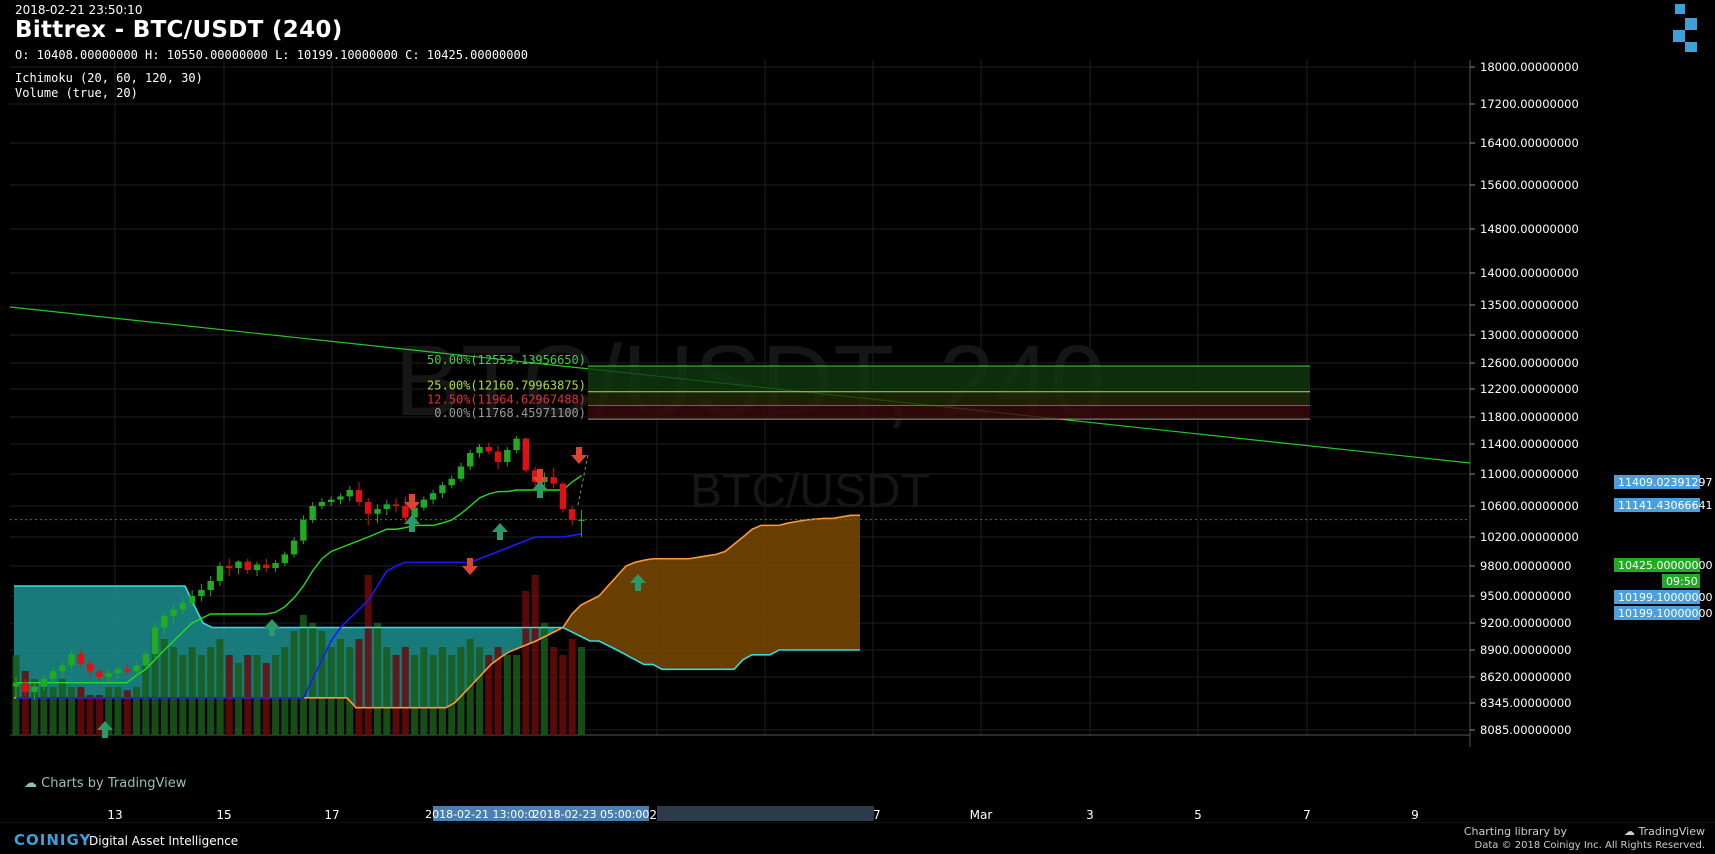 This screenshot has width=1715, height=854. I want to click on footer-tagline: Digital Asset Intelligence, so click(164, 841).